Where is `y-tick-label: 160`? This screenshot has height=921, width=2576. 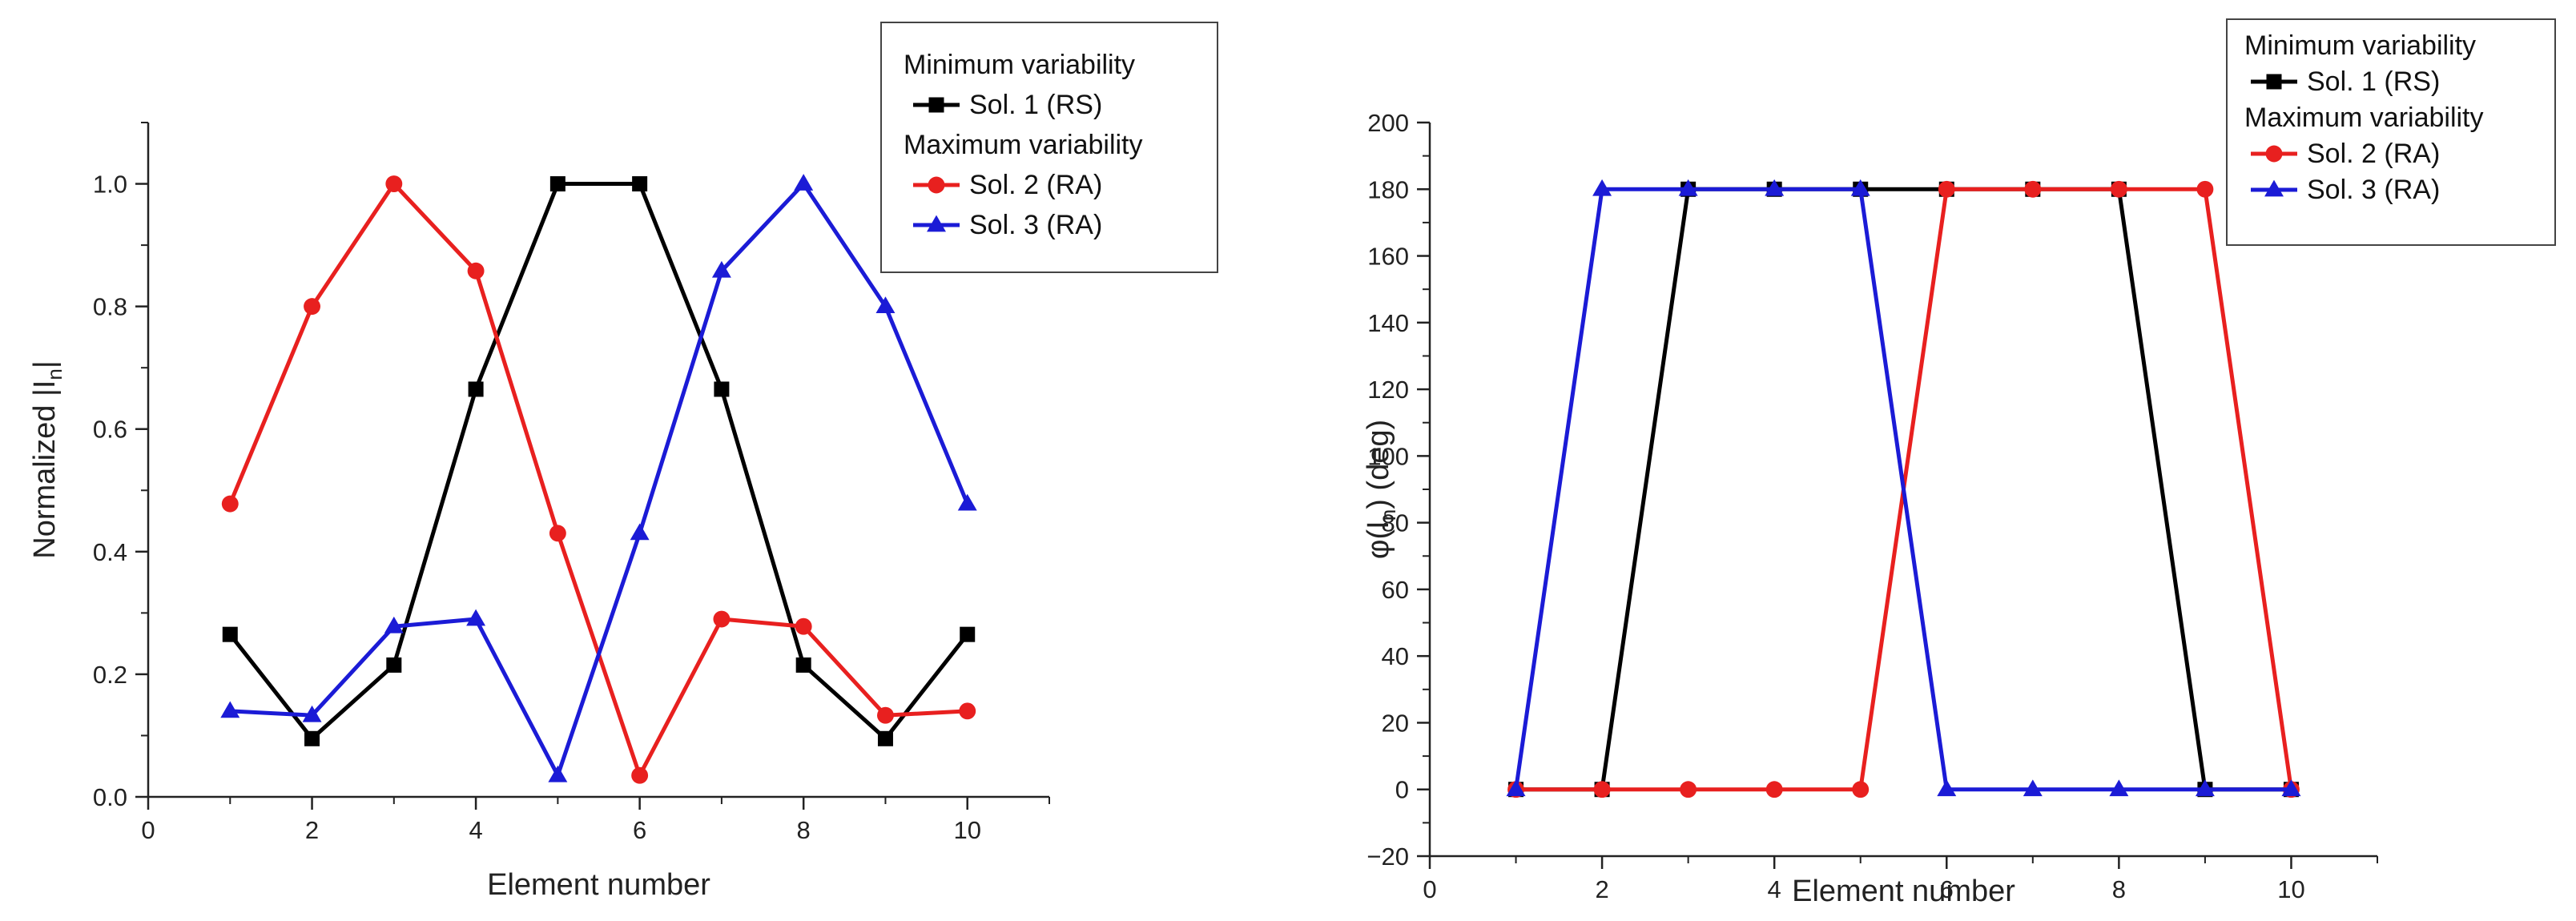
y-tick-label: 160 is located at coordinates (1388, 257).